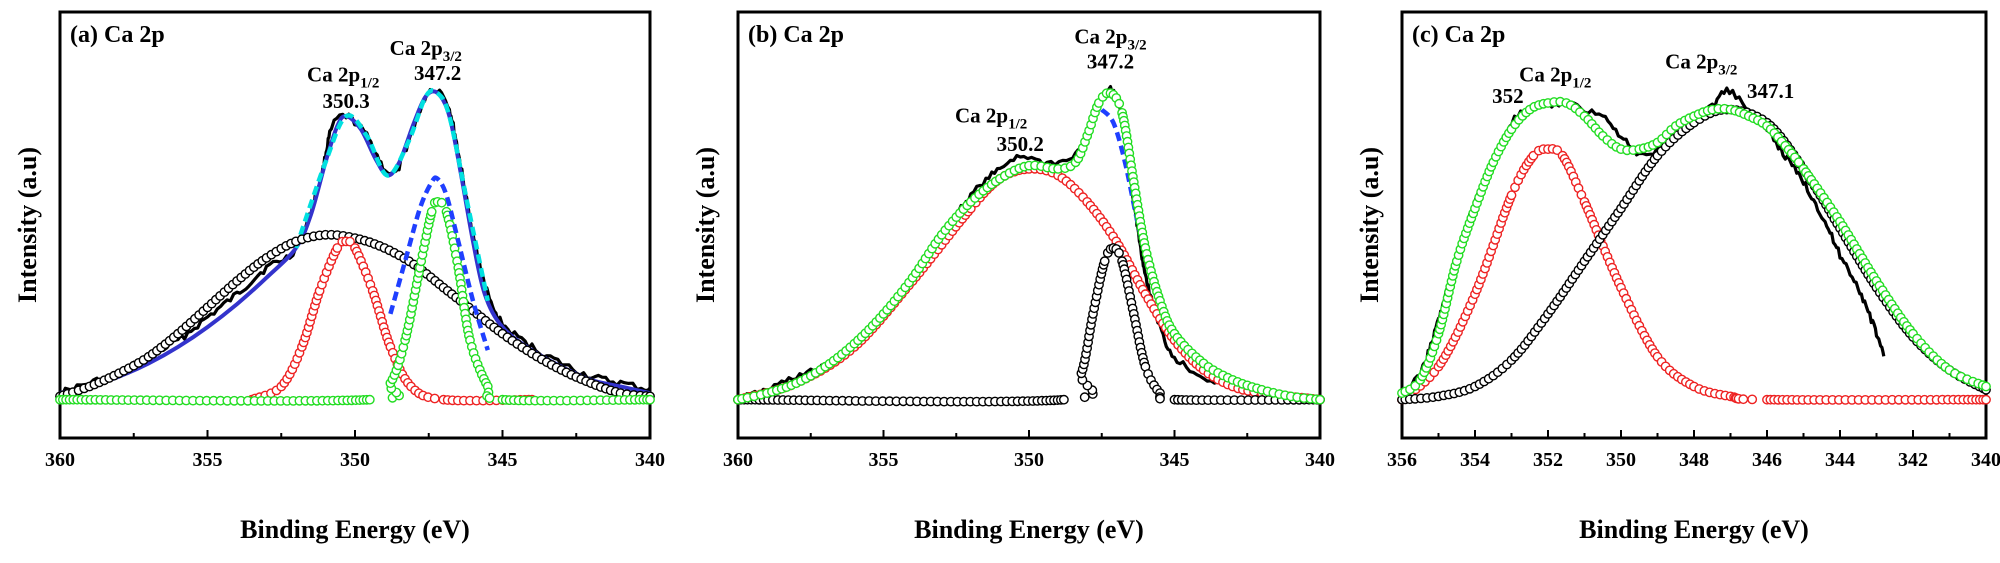  What do you see at coordinates (1770, 91) in the screenshot?
I see `peak-value-label: 347.1` at bounding box center [1770, 91].